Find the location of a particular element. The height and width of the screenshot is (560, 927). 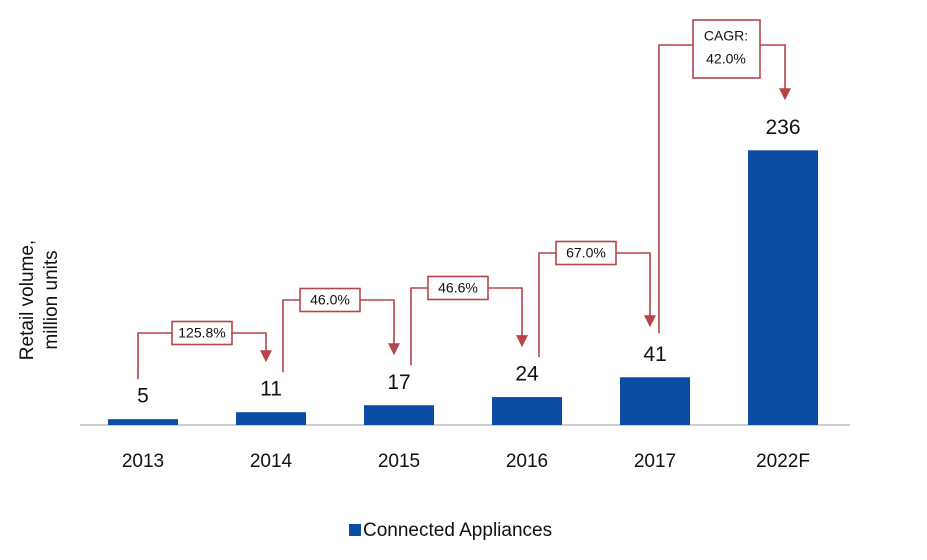

growth-label: 67.0% is located at coordinates (586, 253).